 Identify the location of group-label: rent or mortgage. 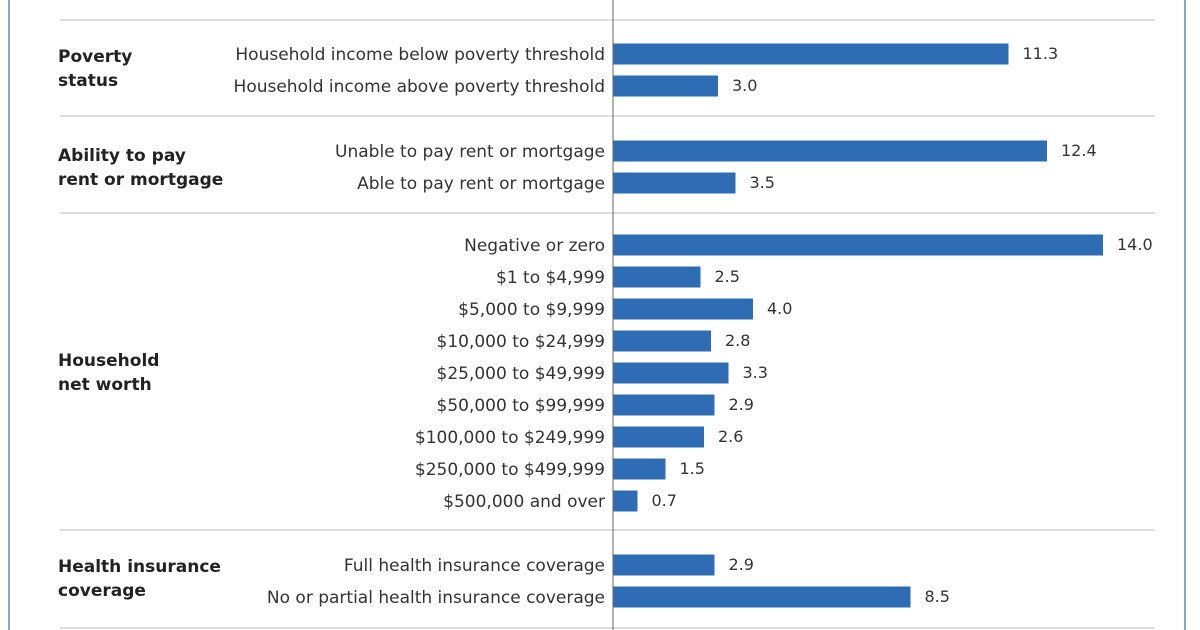
(140, 180).